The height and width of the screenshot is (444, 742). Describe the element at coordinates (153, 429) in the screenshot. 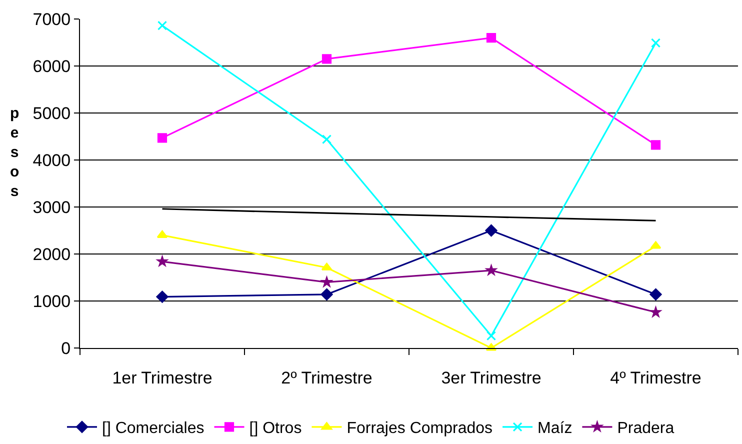

I see `legend-label: [] Comerciales` at that location.